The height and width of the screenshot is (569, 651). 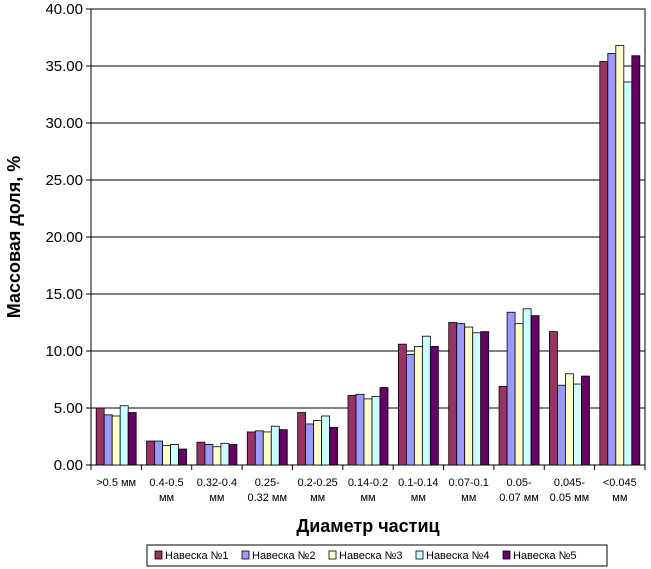 What do you see at coordinates (64, 9) in the screenshot?
I see `y-tick-label: 40.00` at bounding box center [64, 9].